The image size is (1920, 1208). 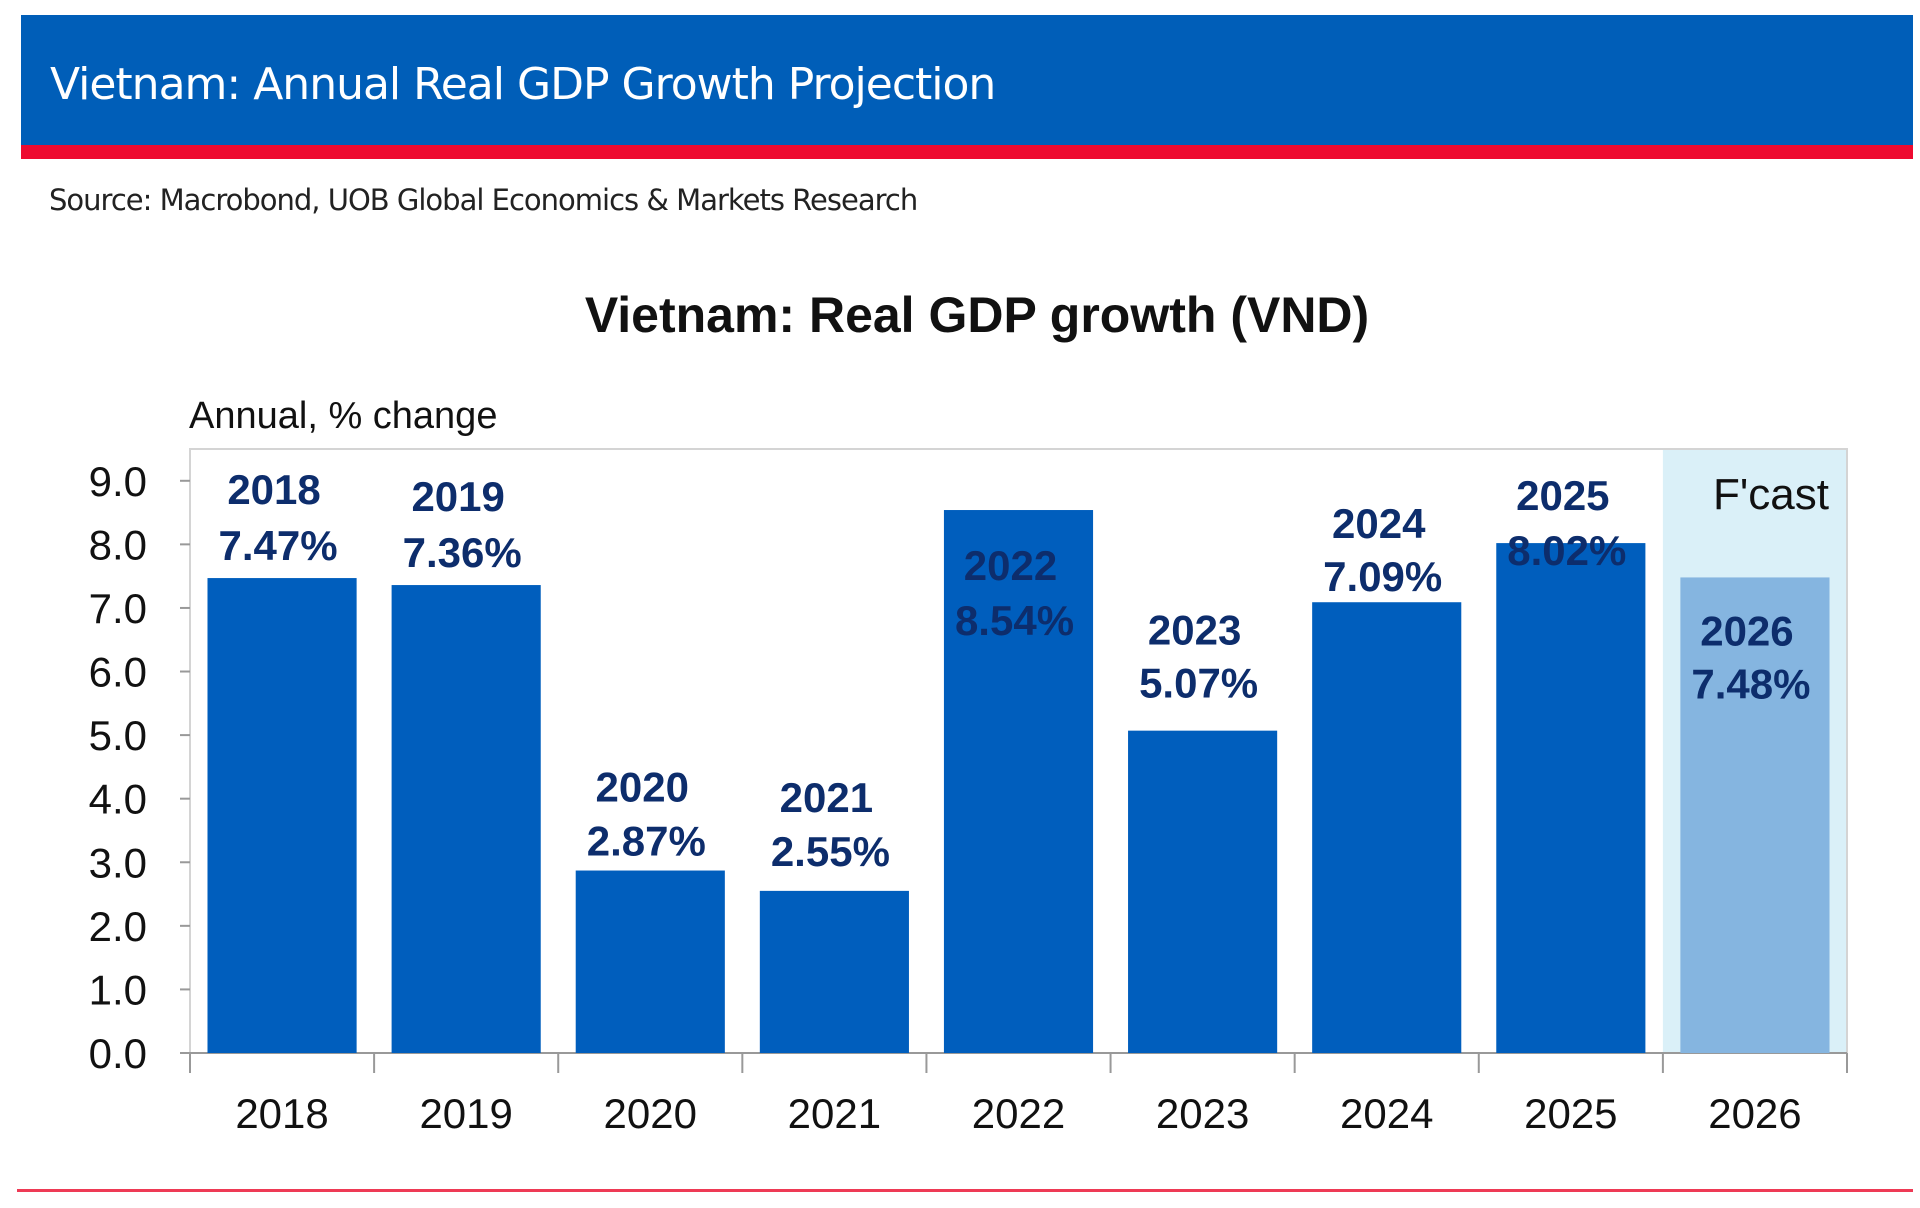 I want to click on bar-2018, so click(x=282, y=815).